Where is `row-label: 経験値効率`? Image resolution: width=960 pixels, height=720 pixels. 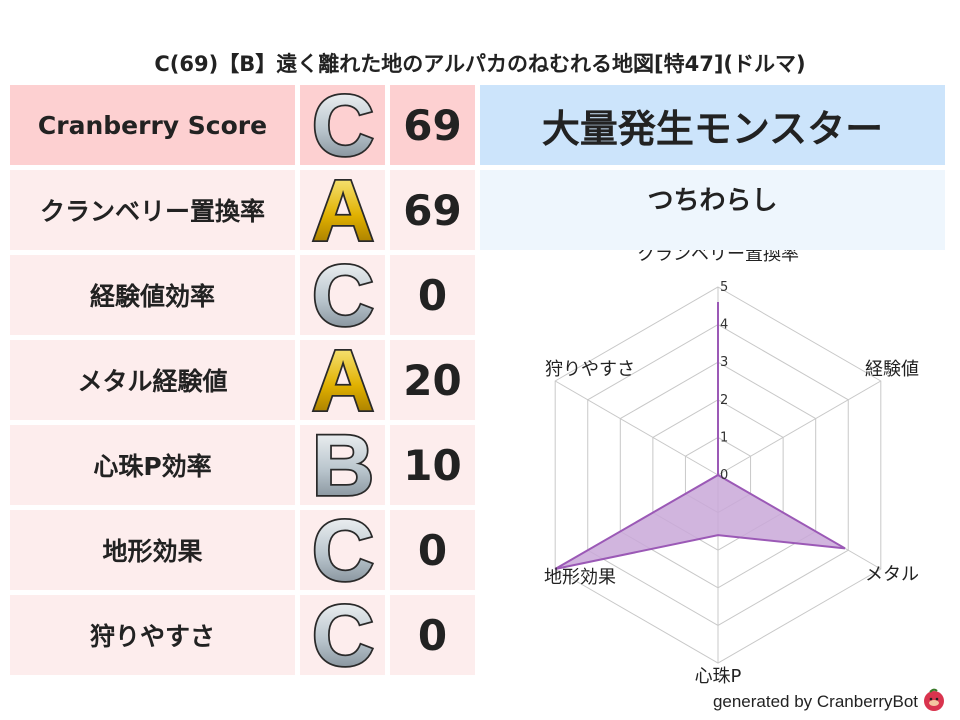
row-label: 経験値効率 is located at coordinates (152, 295).